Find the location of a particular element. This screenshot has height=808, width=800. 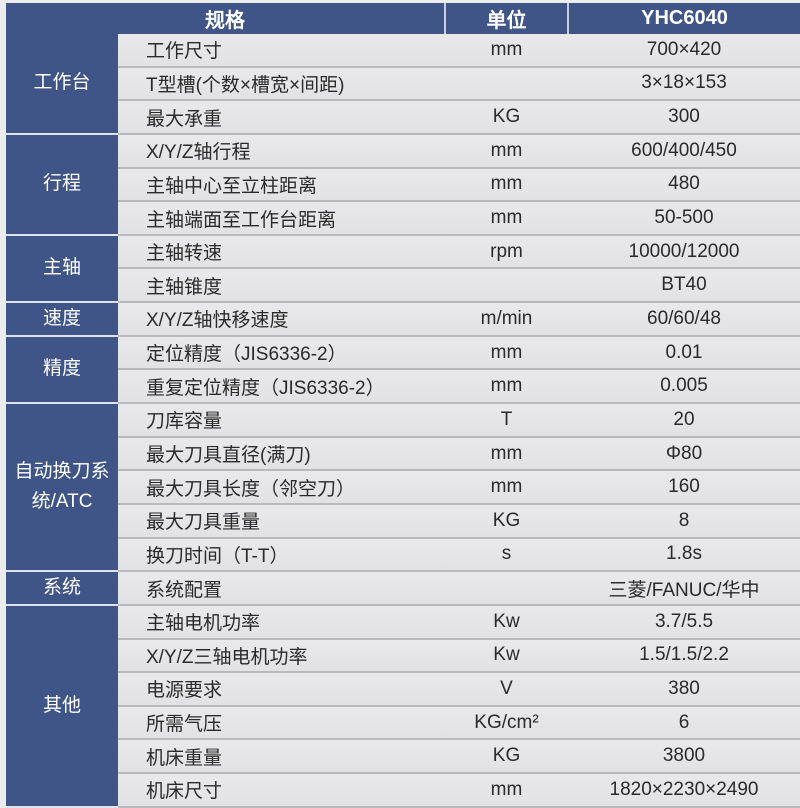

unit-cell: KG/cm² is located at coordinates (506, 723).